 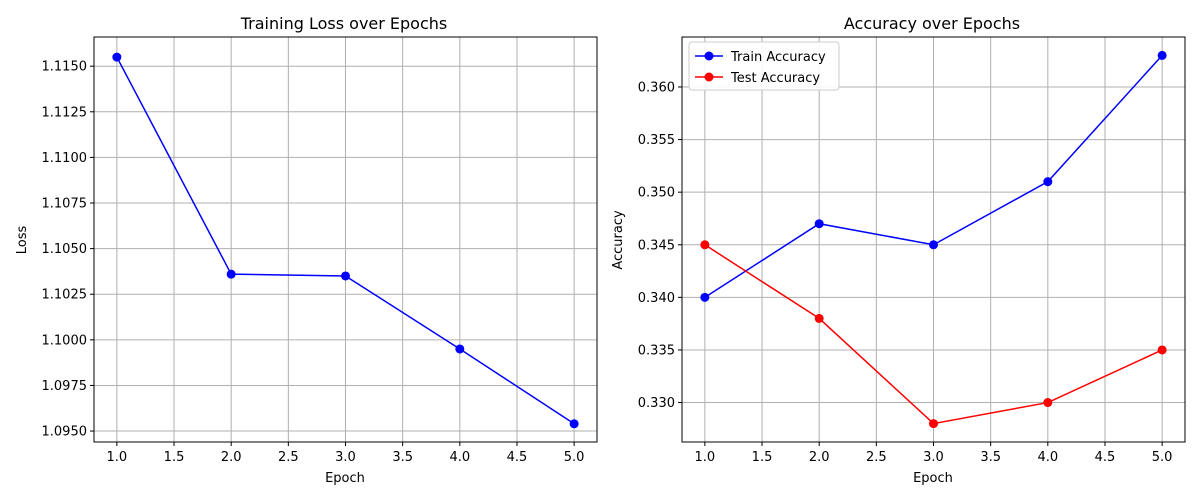 What do you see at coordinates (344, 23) in the screenshot?
I see `loss-chart-title: Training Loss over Epochs` at bounding box center [344, 23].